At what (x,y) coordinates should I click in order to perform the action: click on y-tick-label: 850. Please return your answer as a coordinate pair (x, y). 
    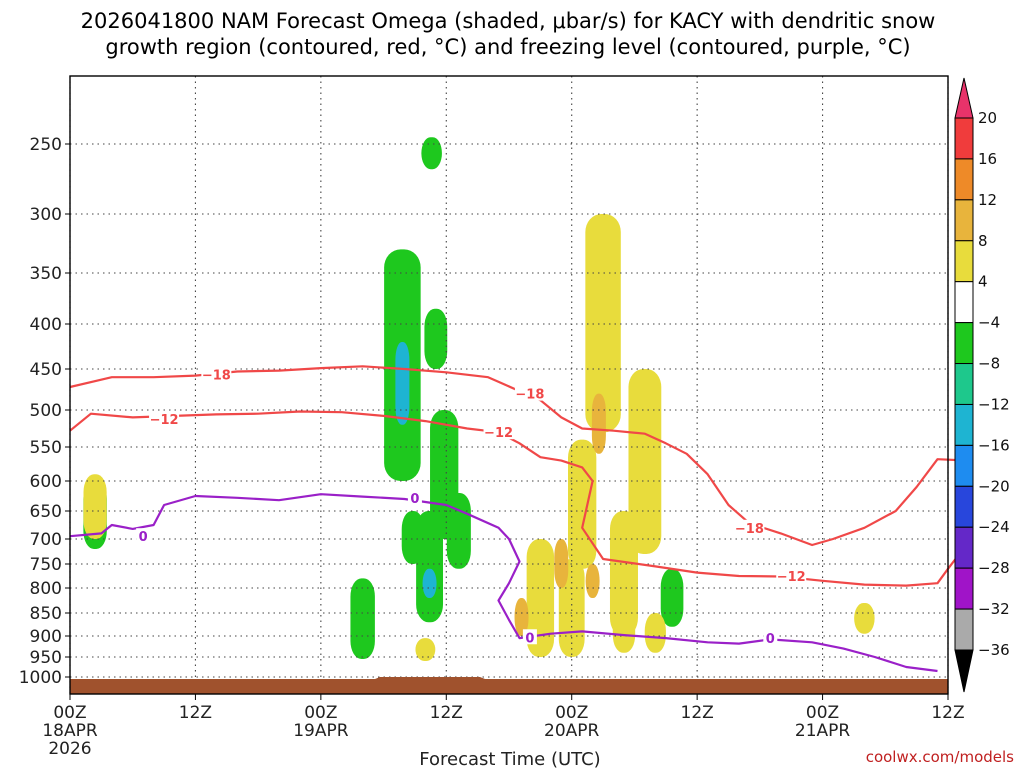
    Looking at the image, I should click on (46, 614).